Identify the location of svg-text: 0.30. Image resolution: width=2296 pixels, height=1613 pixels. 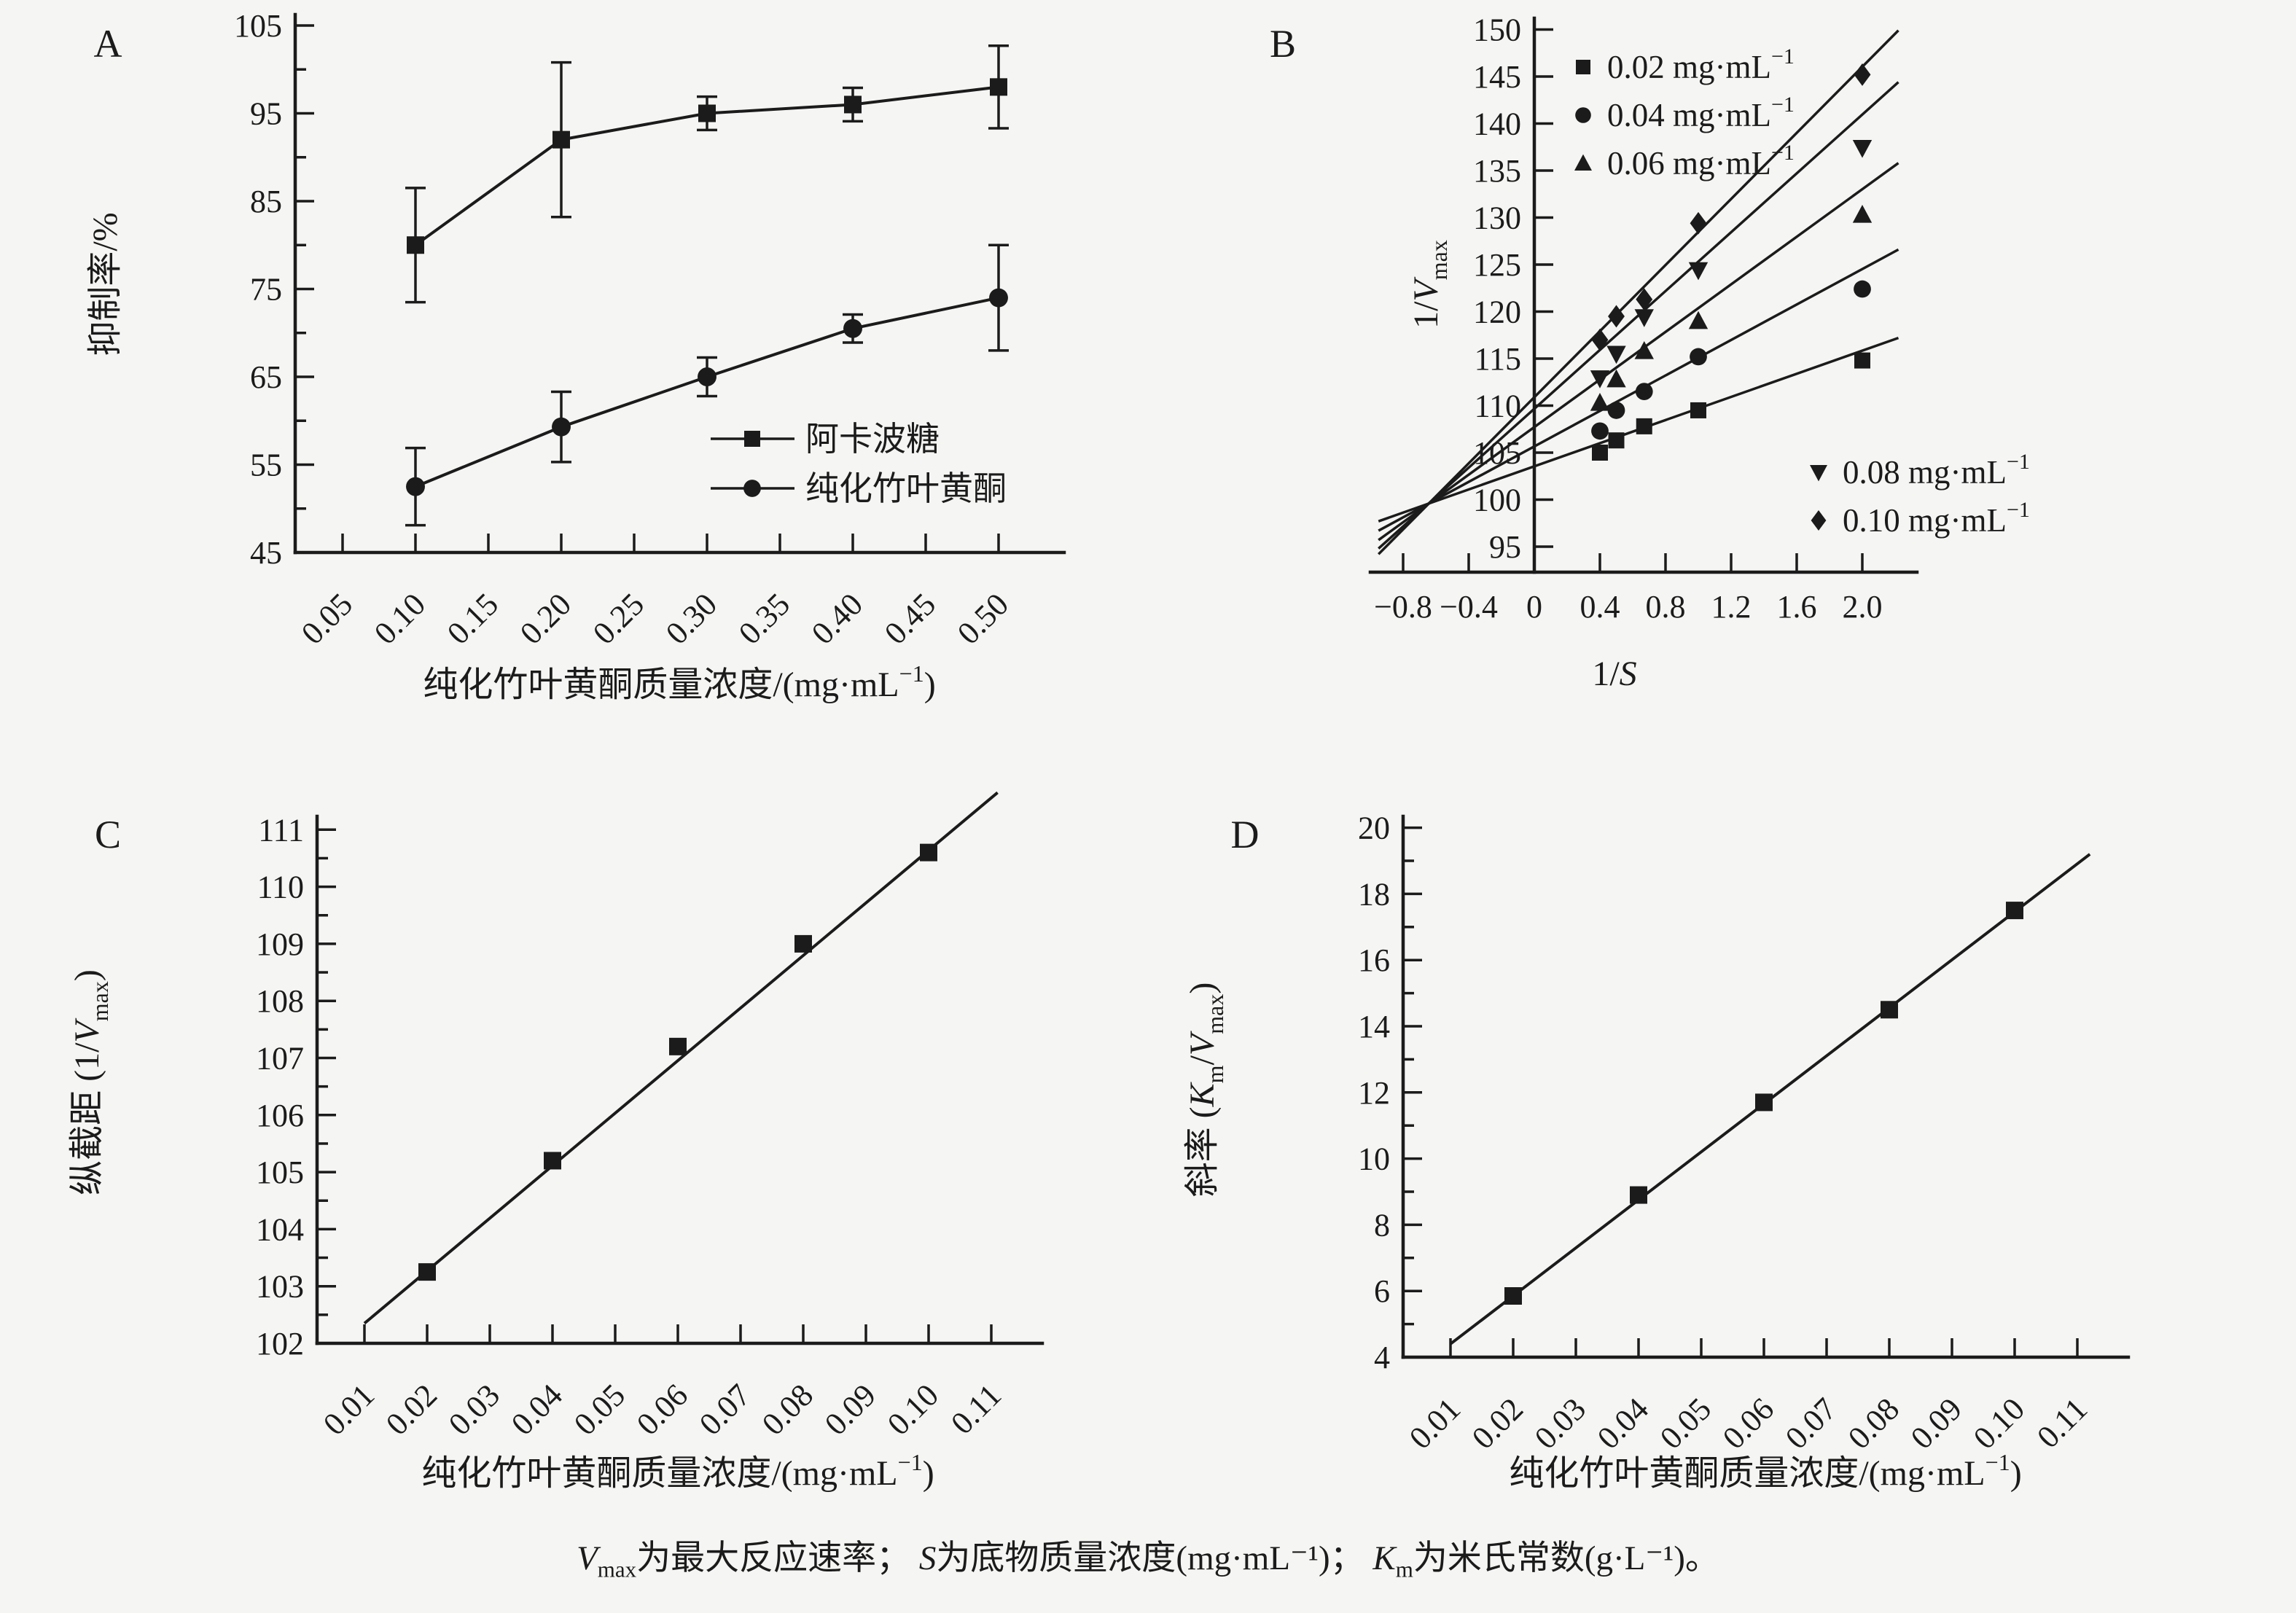
(692, 618).